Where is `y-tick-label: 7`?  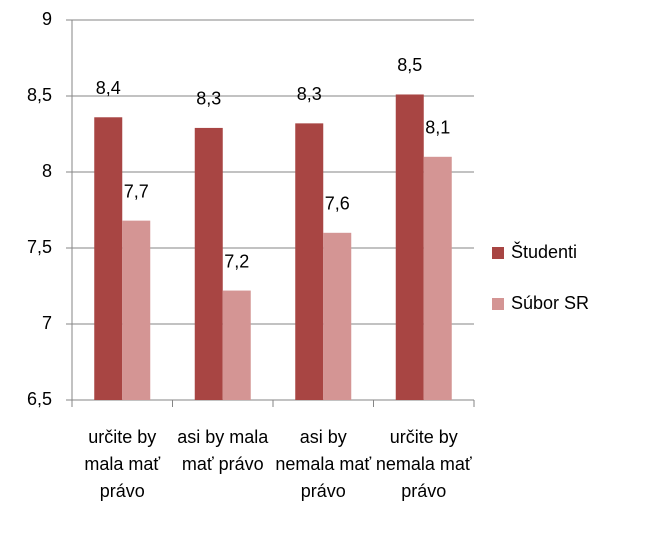 y-tick-label: 7 is located at coordinates (47, 323).